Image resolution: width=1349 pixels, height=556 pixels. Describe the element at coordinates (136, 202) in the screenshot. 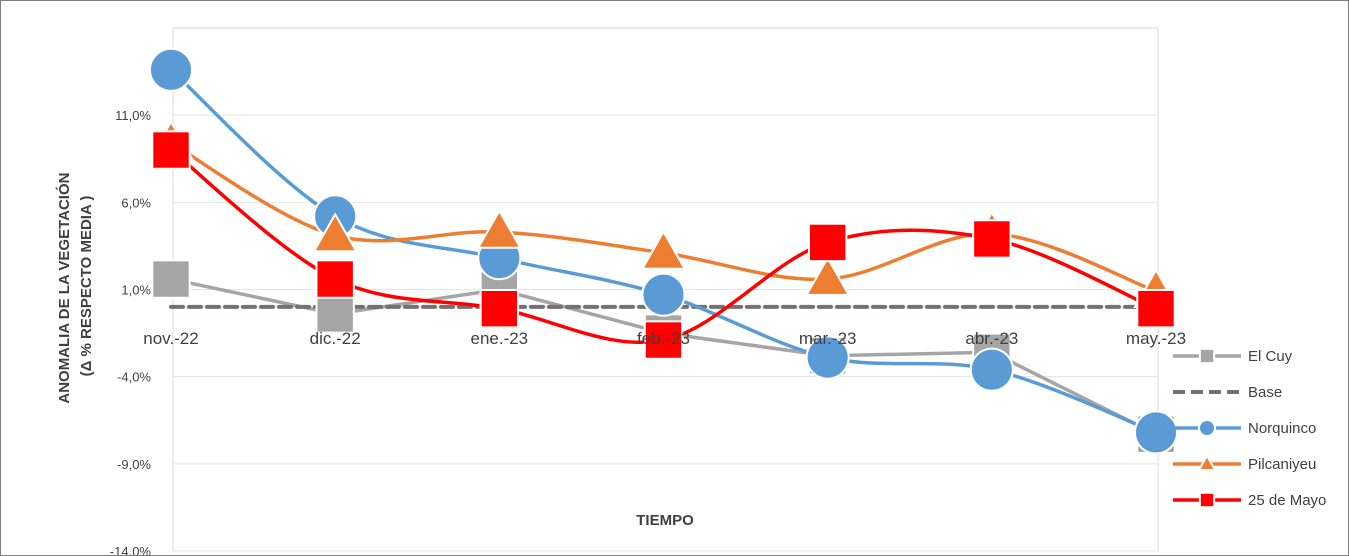

I see `y-tick-label: 6,0%` at that location.